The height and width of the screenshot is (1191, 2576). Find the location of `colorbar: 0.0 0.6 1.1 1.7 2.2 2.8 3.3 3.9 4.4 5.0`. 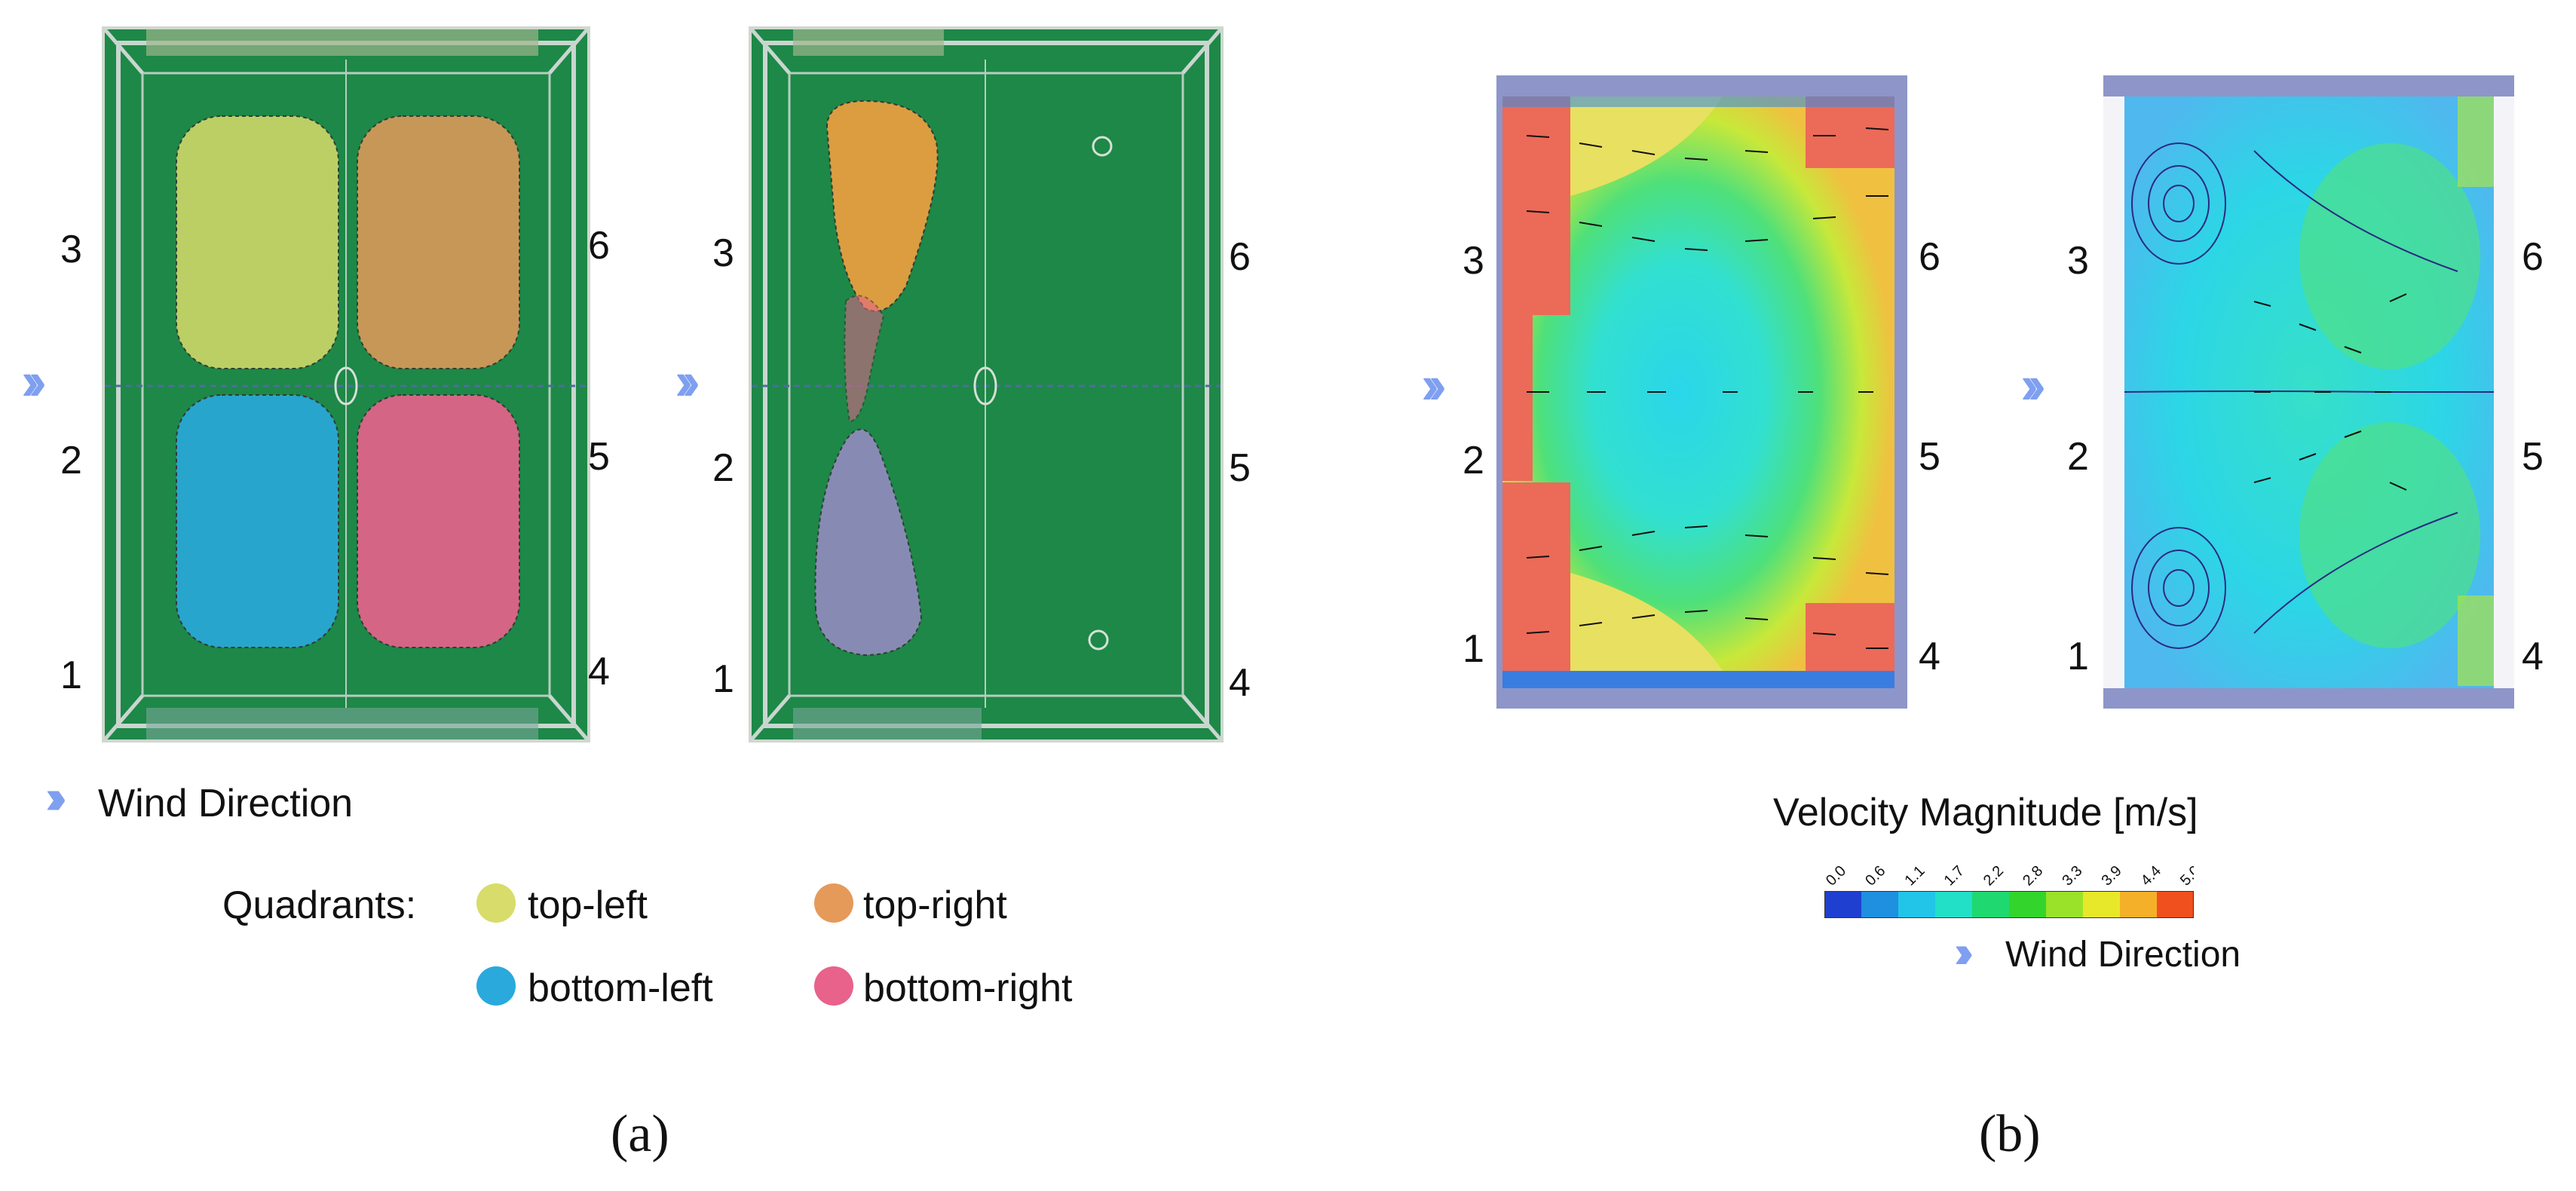

colorbar: 0.0 0.6 1.1 1.7 2.2 2.8 3.3 3.9 4.4 5.0 is located at coordinates (2013, 882).